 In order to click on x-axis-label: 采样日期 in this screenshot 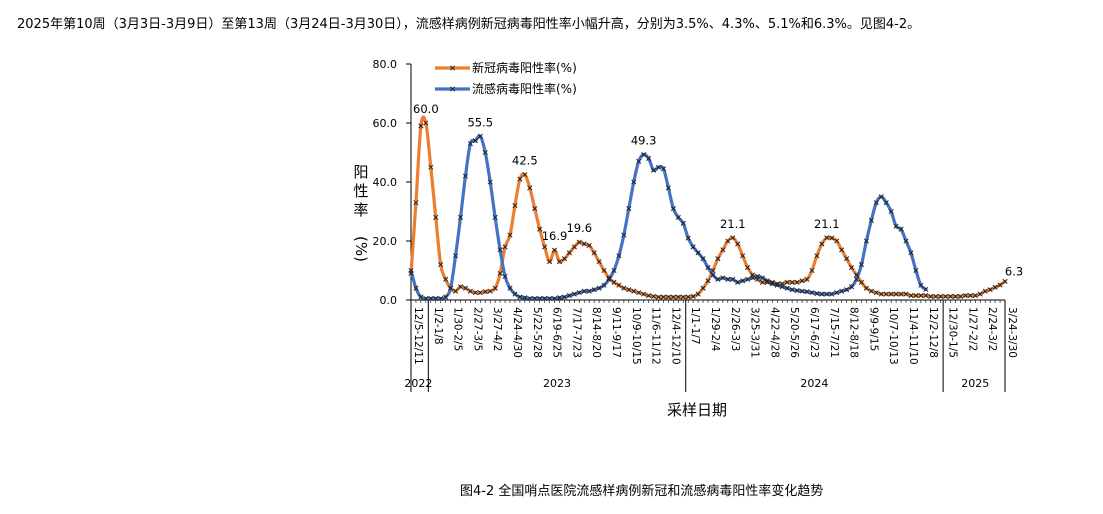, I will do `click(697, 410)`.